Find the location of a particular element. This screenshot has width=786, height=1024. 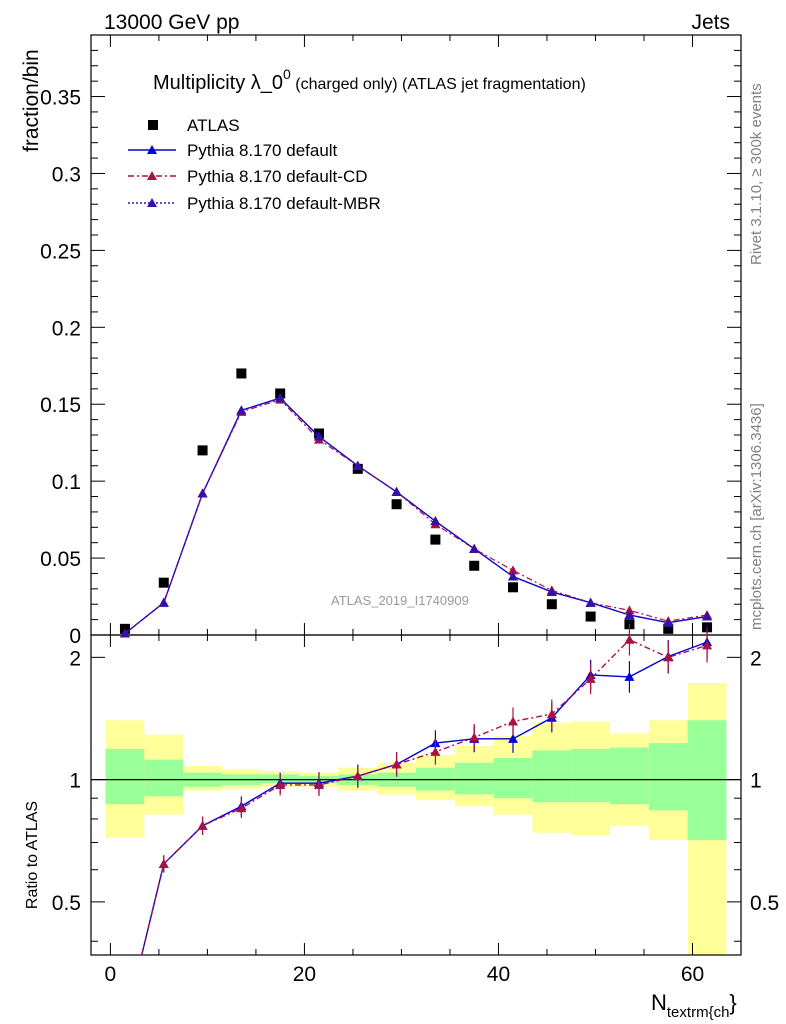

legend-label: Pythia 8.170 default-MBR is located at coordinates (284, 203).